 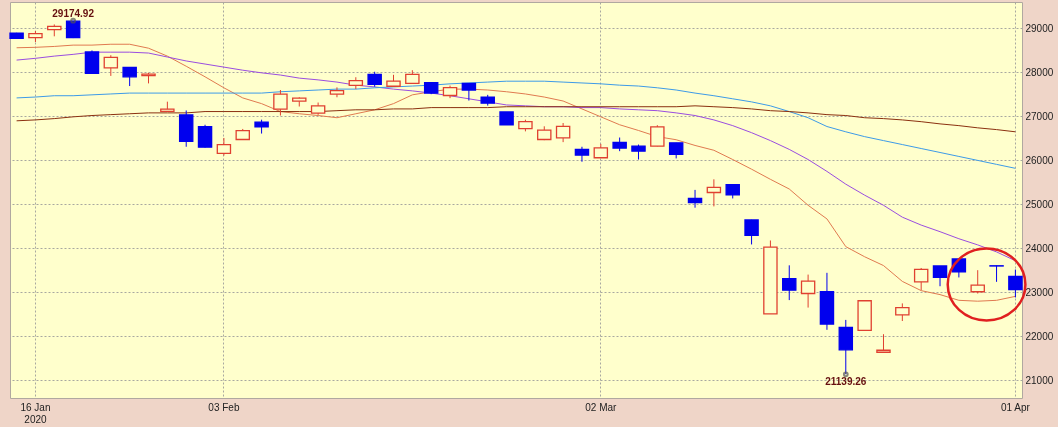 What do you see at coordinates (1015, 407) in the screenshot?
I see `x-tick-label: 01 Apr` at bounding box center [1015, 407].